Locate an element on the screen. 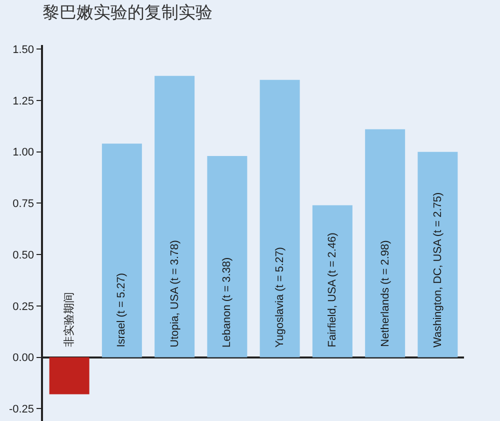  y-tick-label: 1.25 is located at coordinates (23, 101).